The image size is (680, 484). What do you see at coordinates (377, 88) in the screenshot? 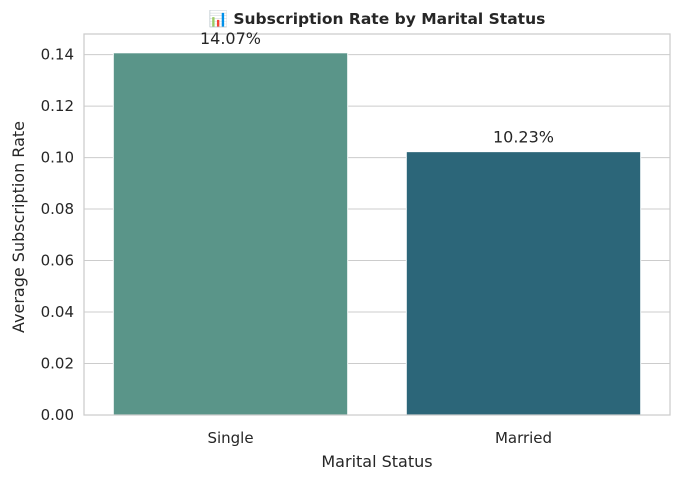
I see `data-labels: 14.07% 10.23%` at bounding box center [377, 88].